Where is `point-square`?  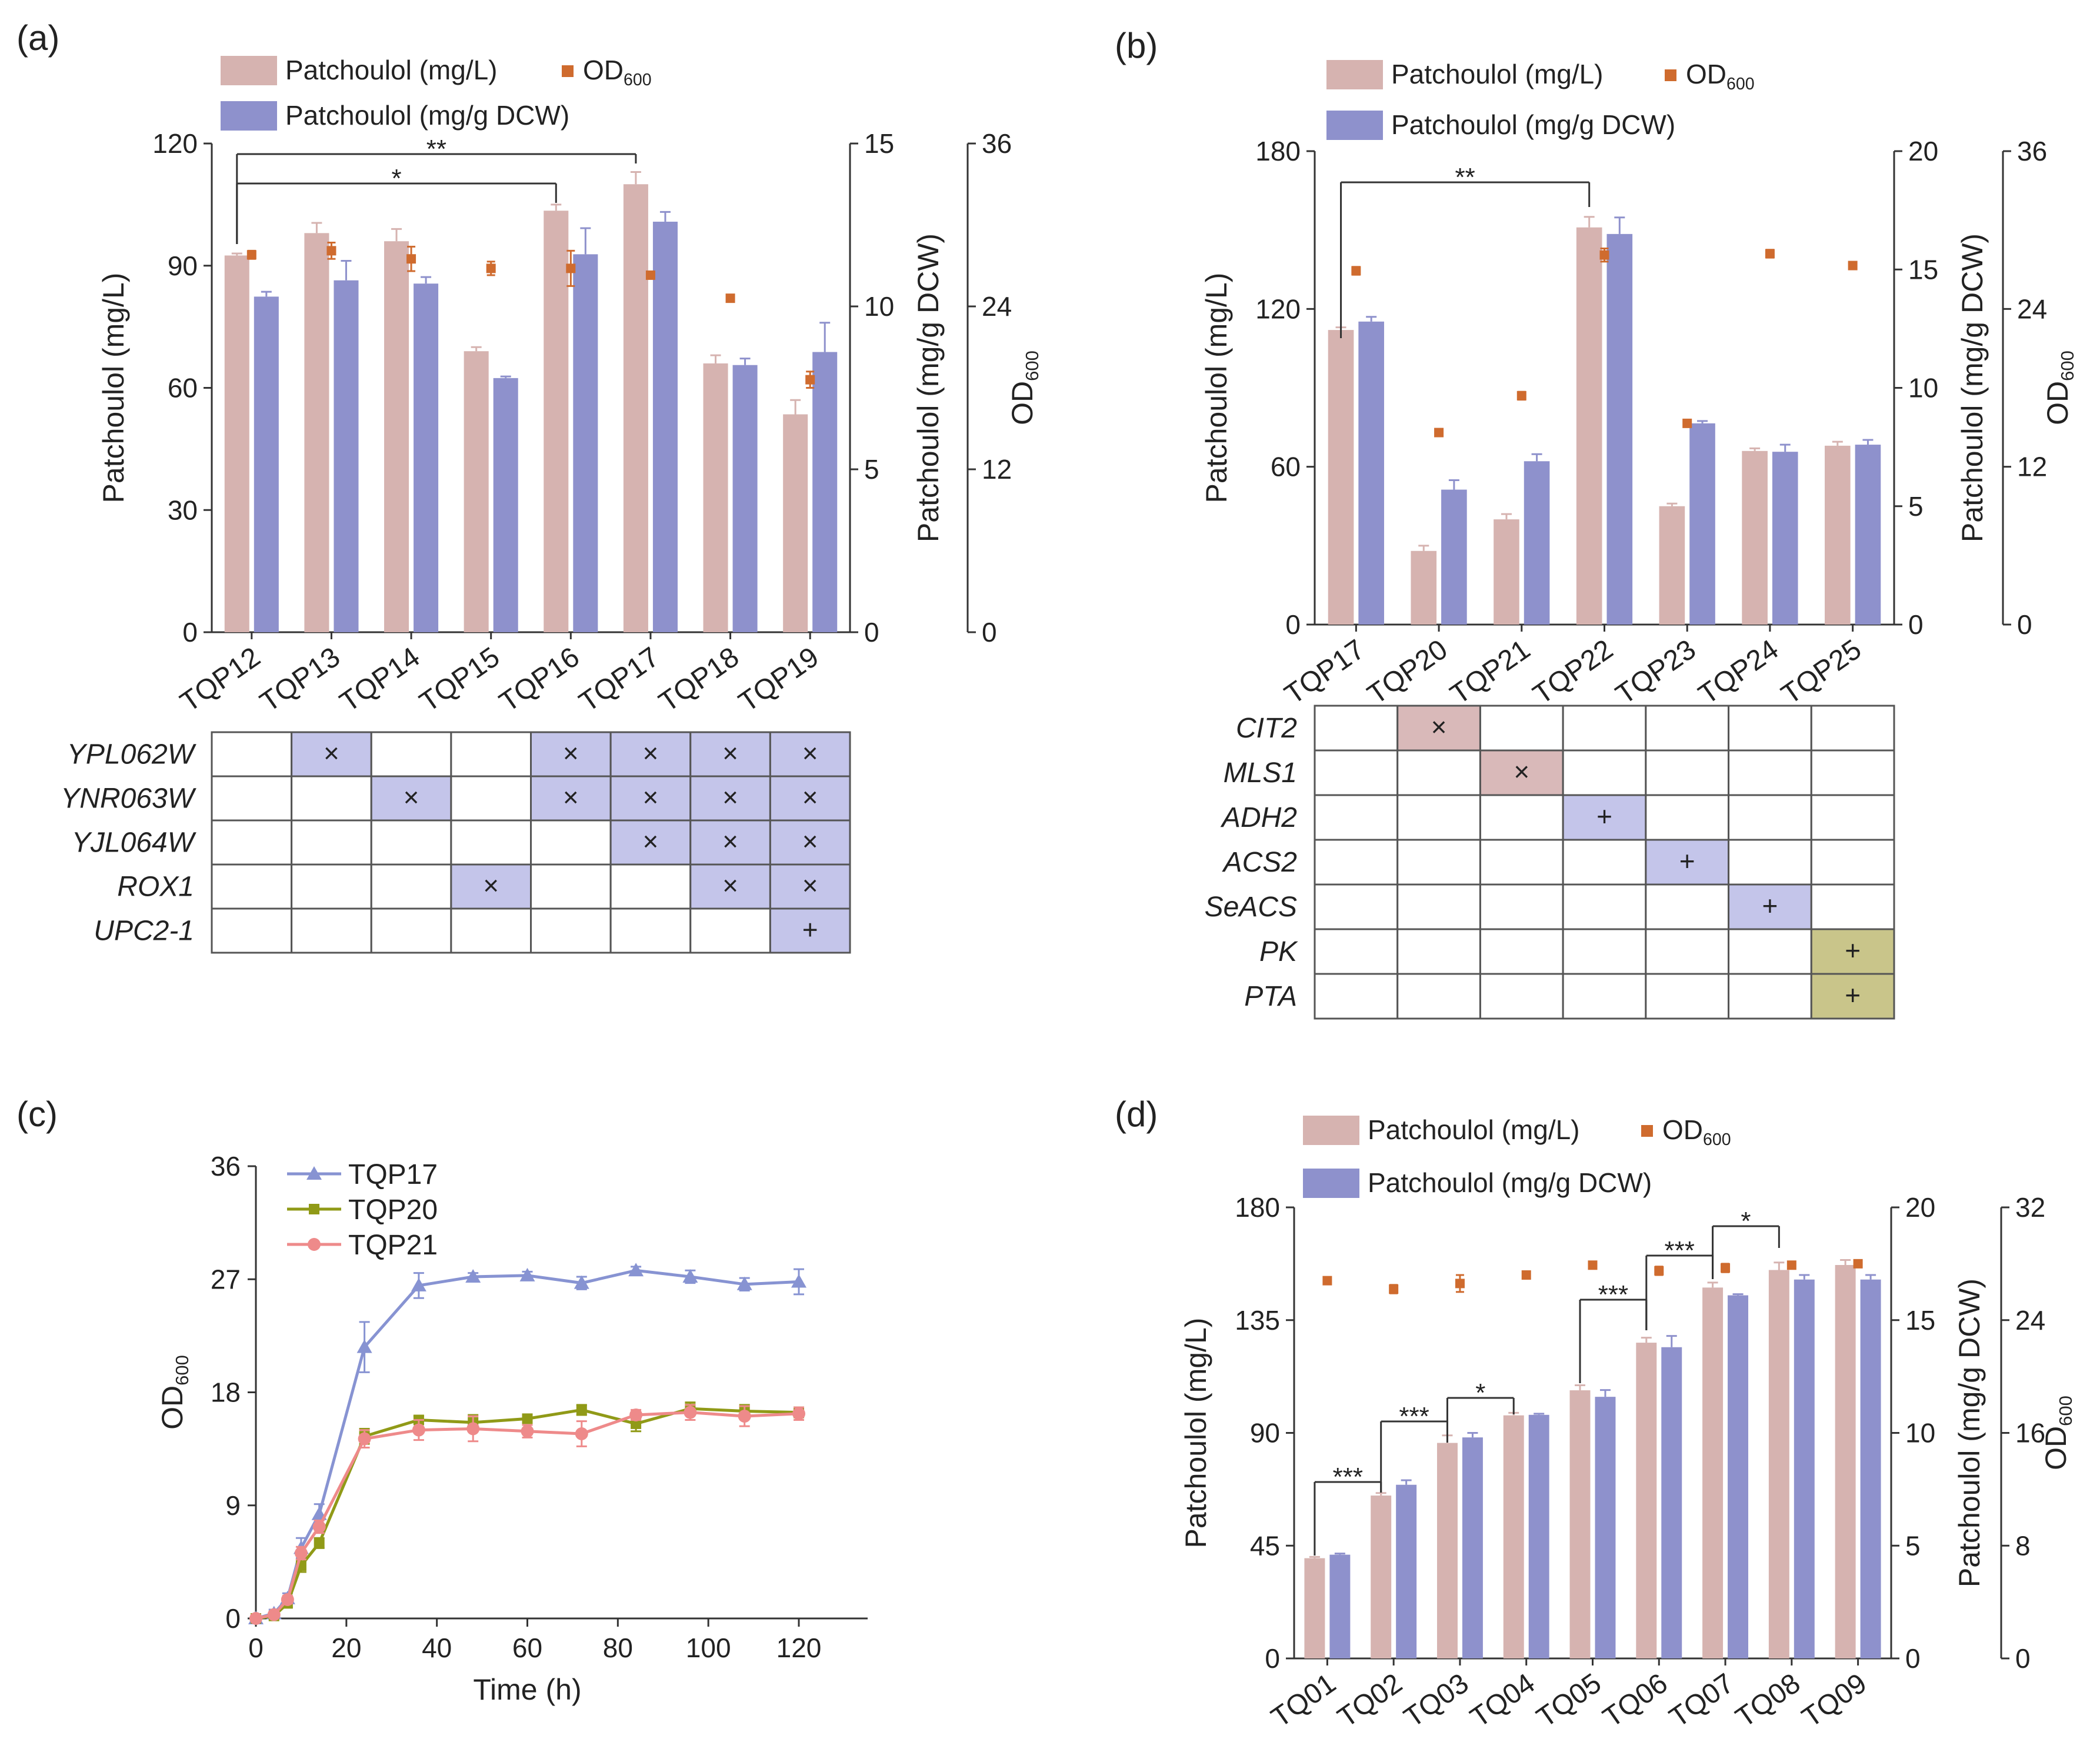 point-square is located at coordinates (527, 1418).